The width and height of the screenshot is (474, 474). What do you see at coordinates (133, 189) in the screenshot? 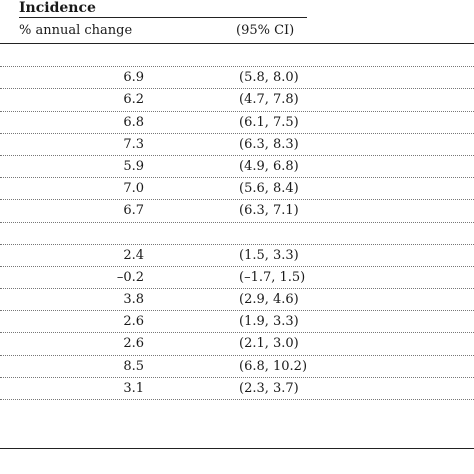
I see `annual-change-cell: 7.0` at bounding box center [133, 189].